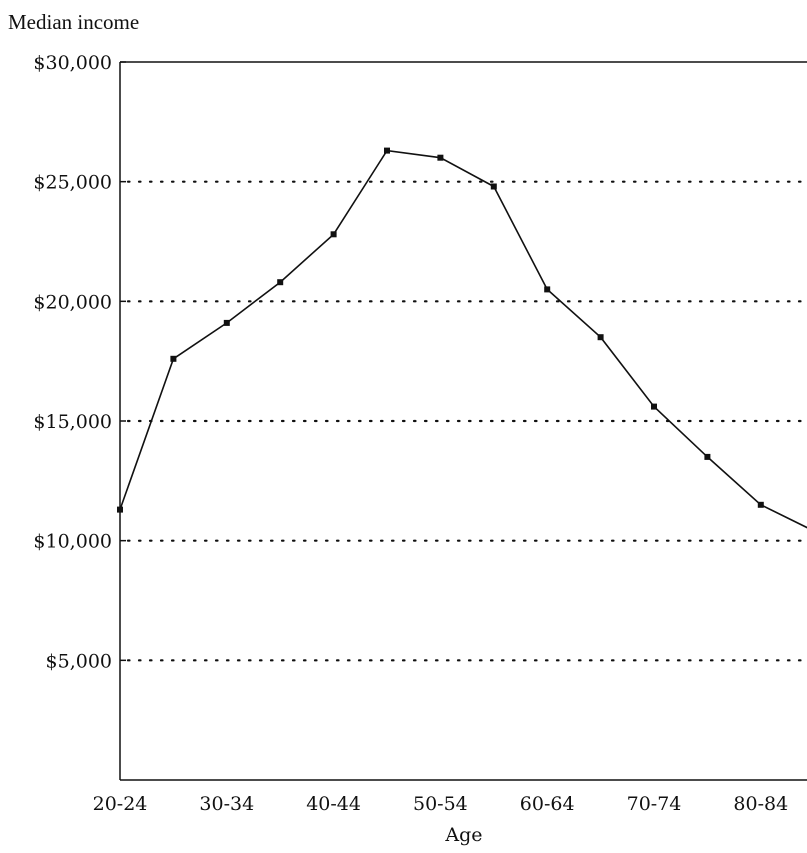  I want to click on y-tick-label: $5,000, so click(79, 661).